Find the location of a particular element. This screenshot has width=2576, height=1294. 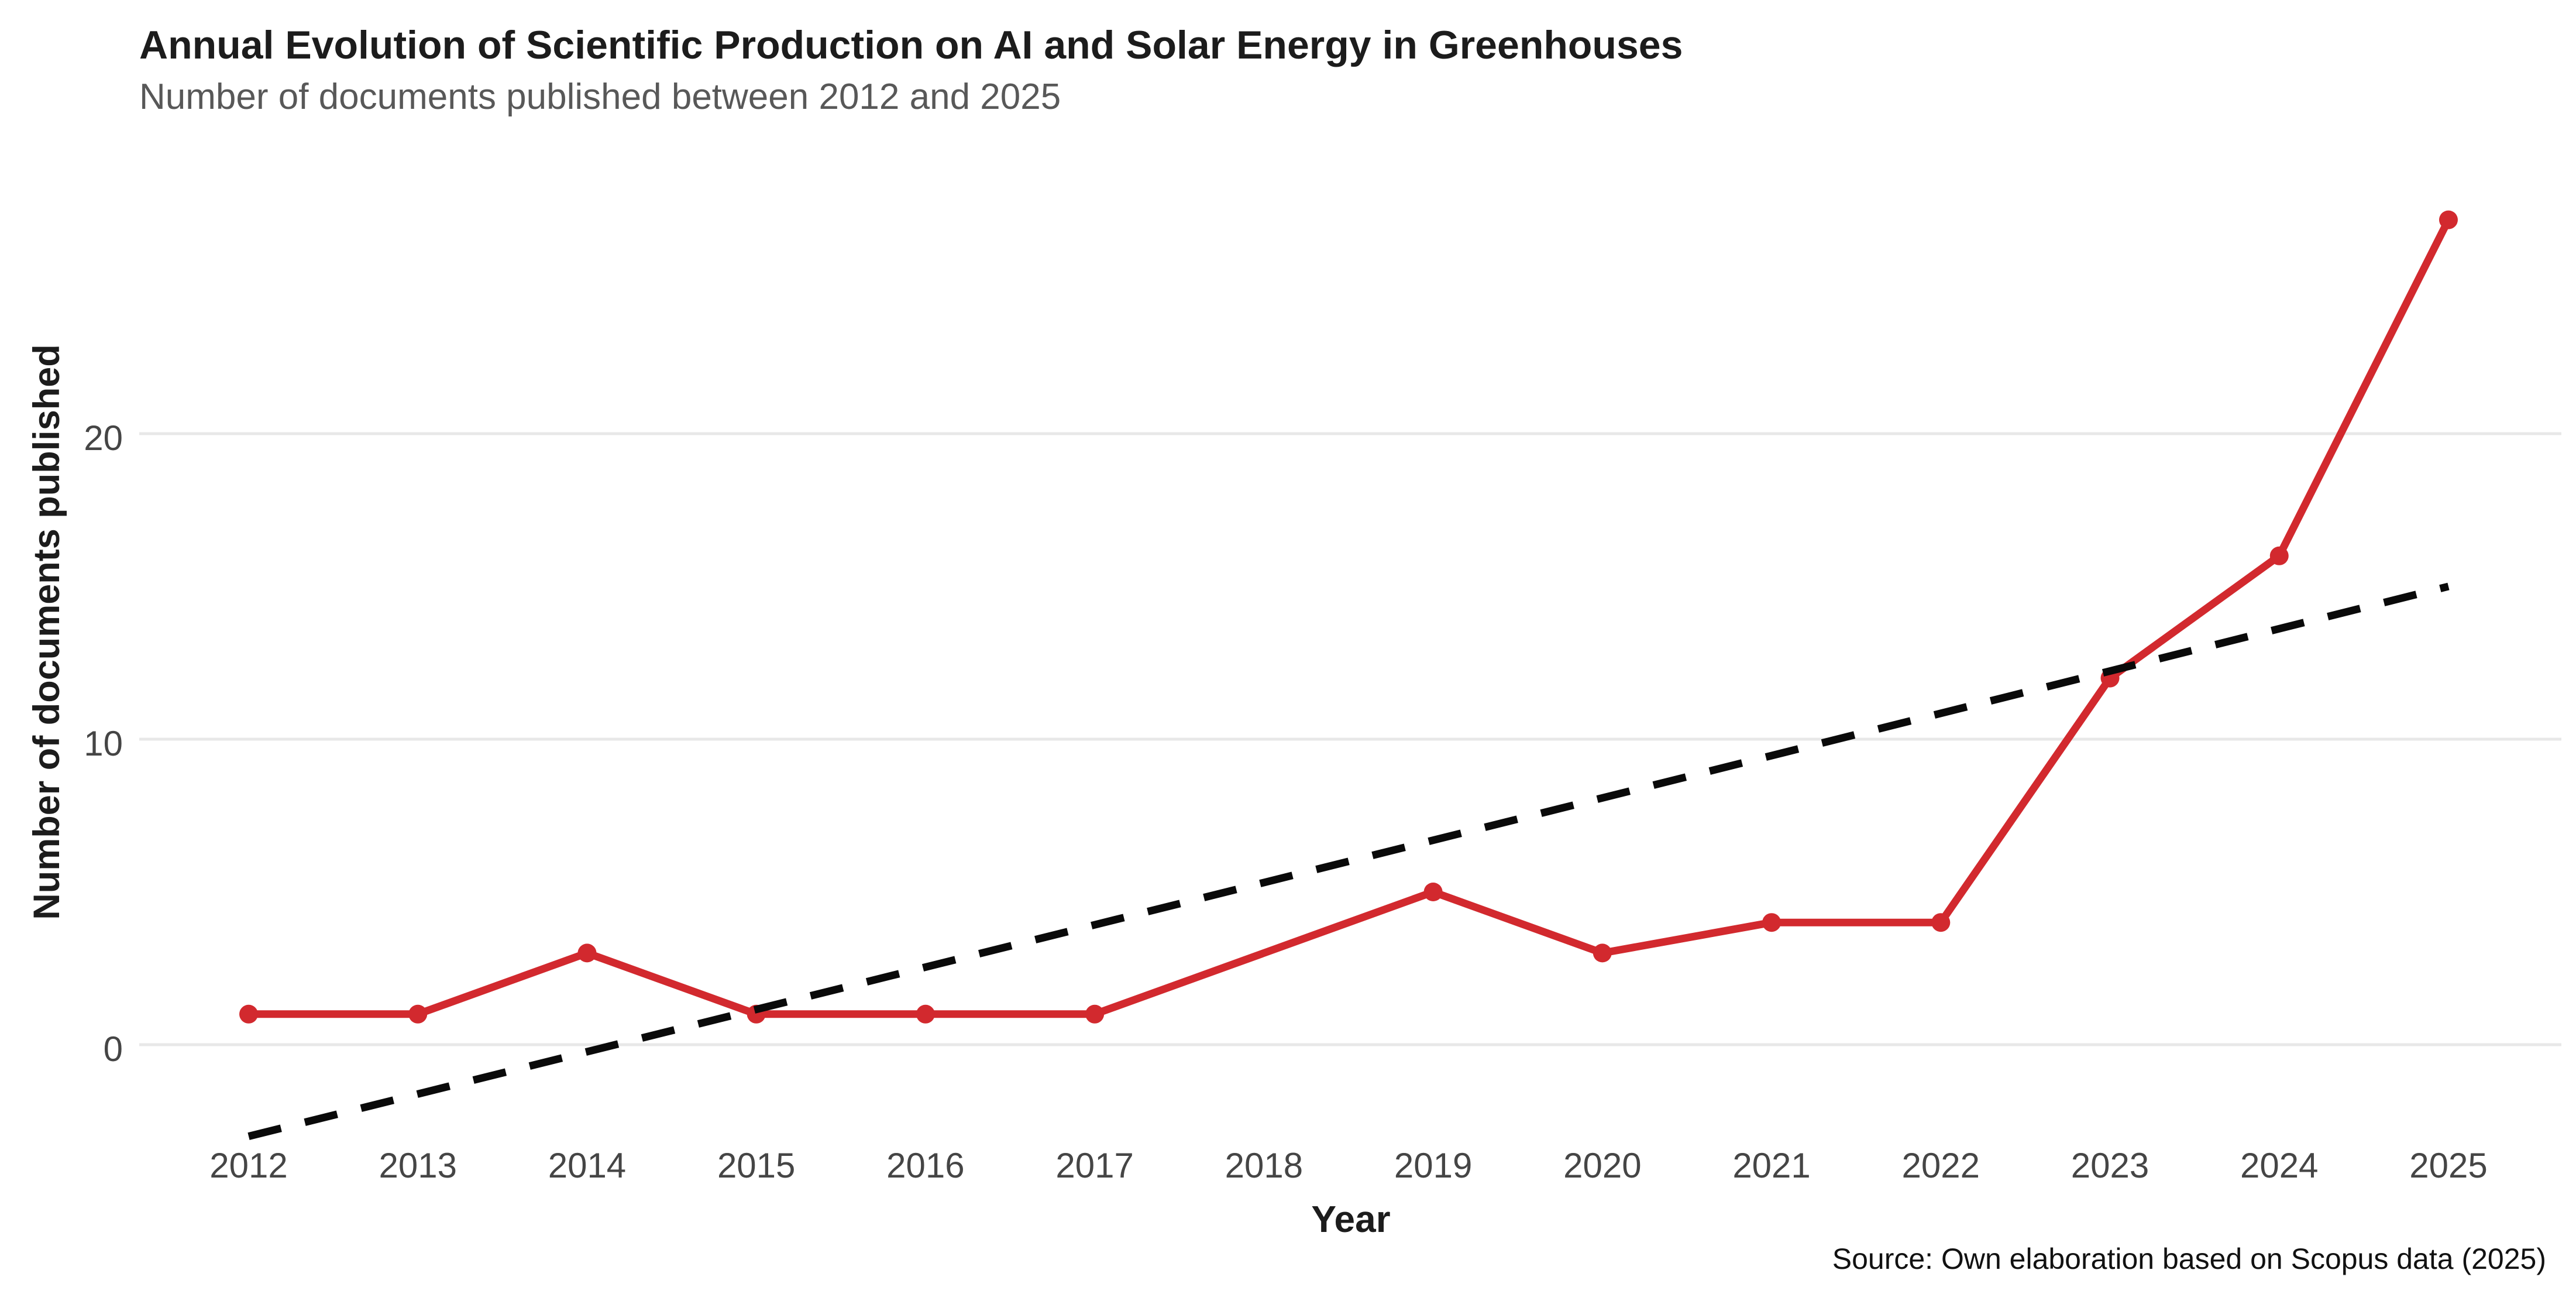

x-tick-label: 2012 is located at coordinates (248, 1165).